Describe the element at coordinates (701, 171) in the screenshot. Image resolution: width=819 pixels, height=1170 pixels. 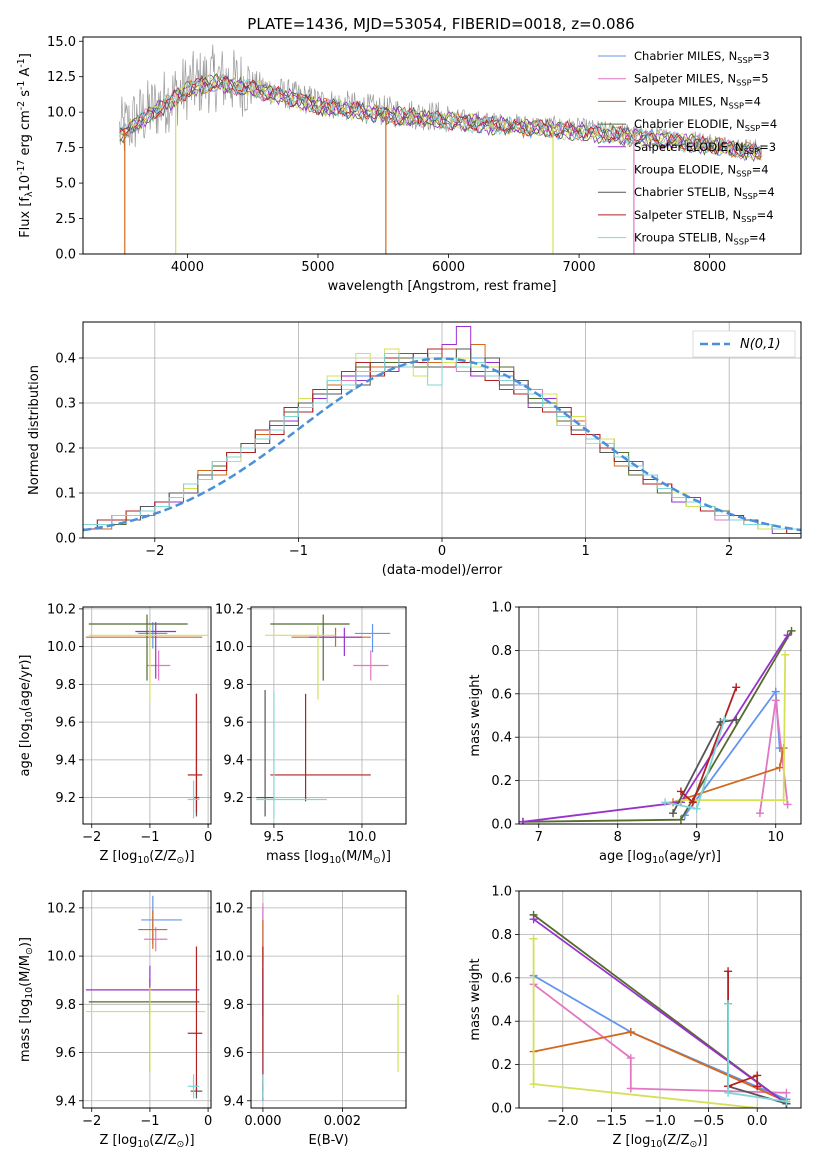
I see `legend-label: Kroupa ELODIE, NSSP=4` at that location.